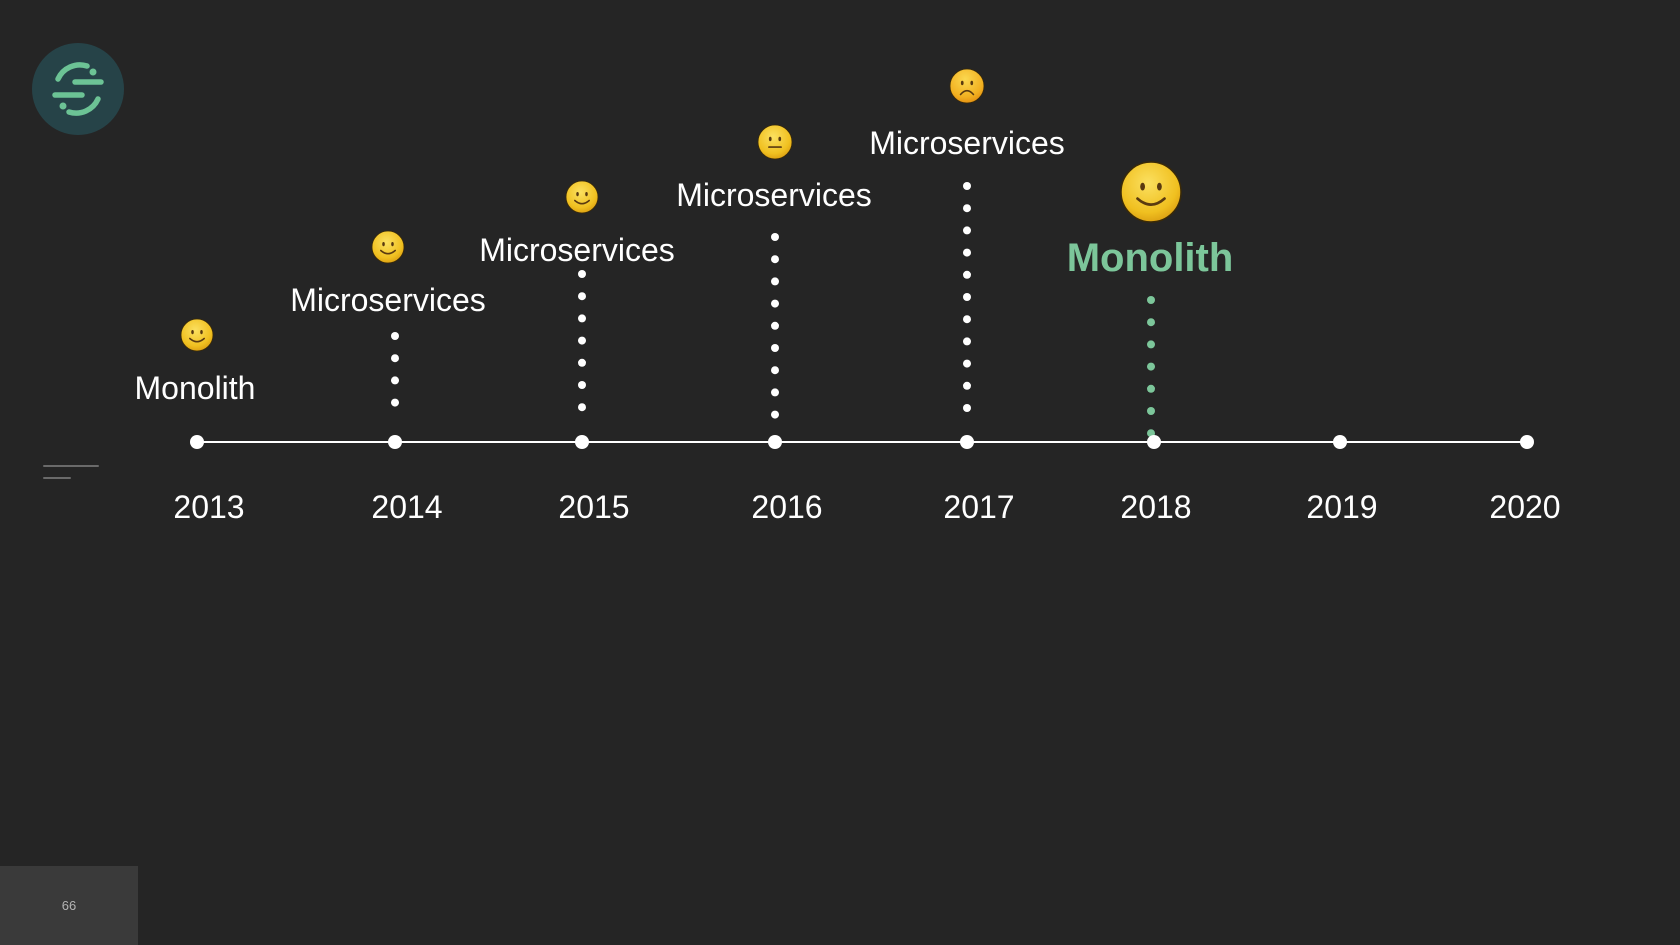 The image size is (1680, 945). I want to click on neutral-face-icon, so click(775, 142).